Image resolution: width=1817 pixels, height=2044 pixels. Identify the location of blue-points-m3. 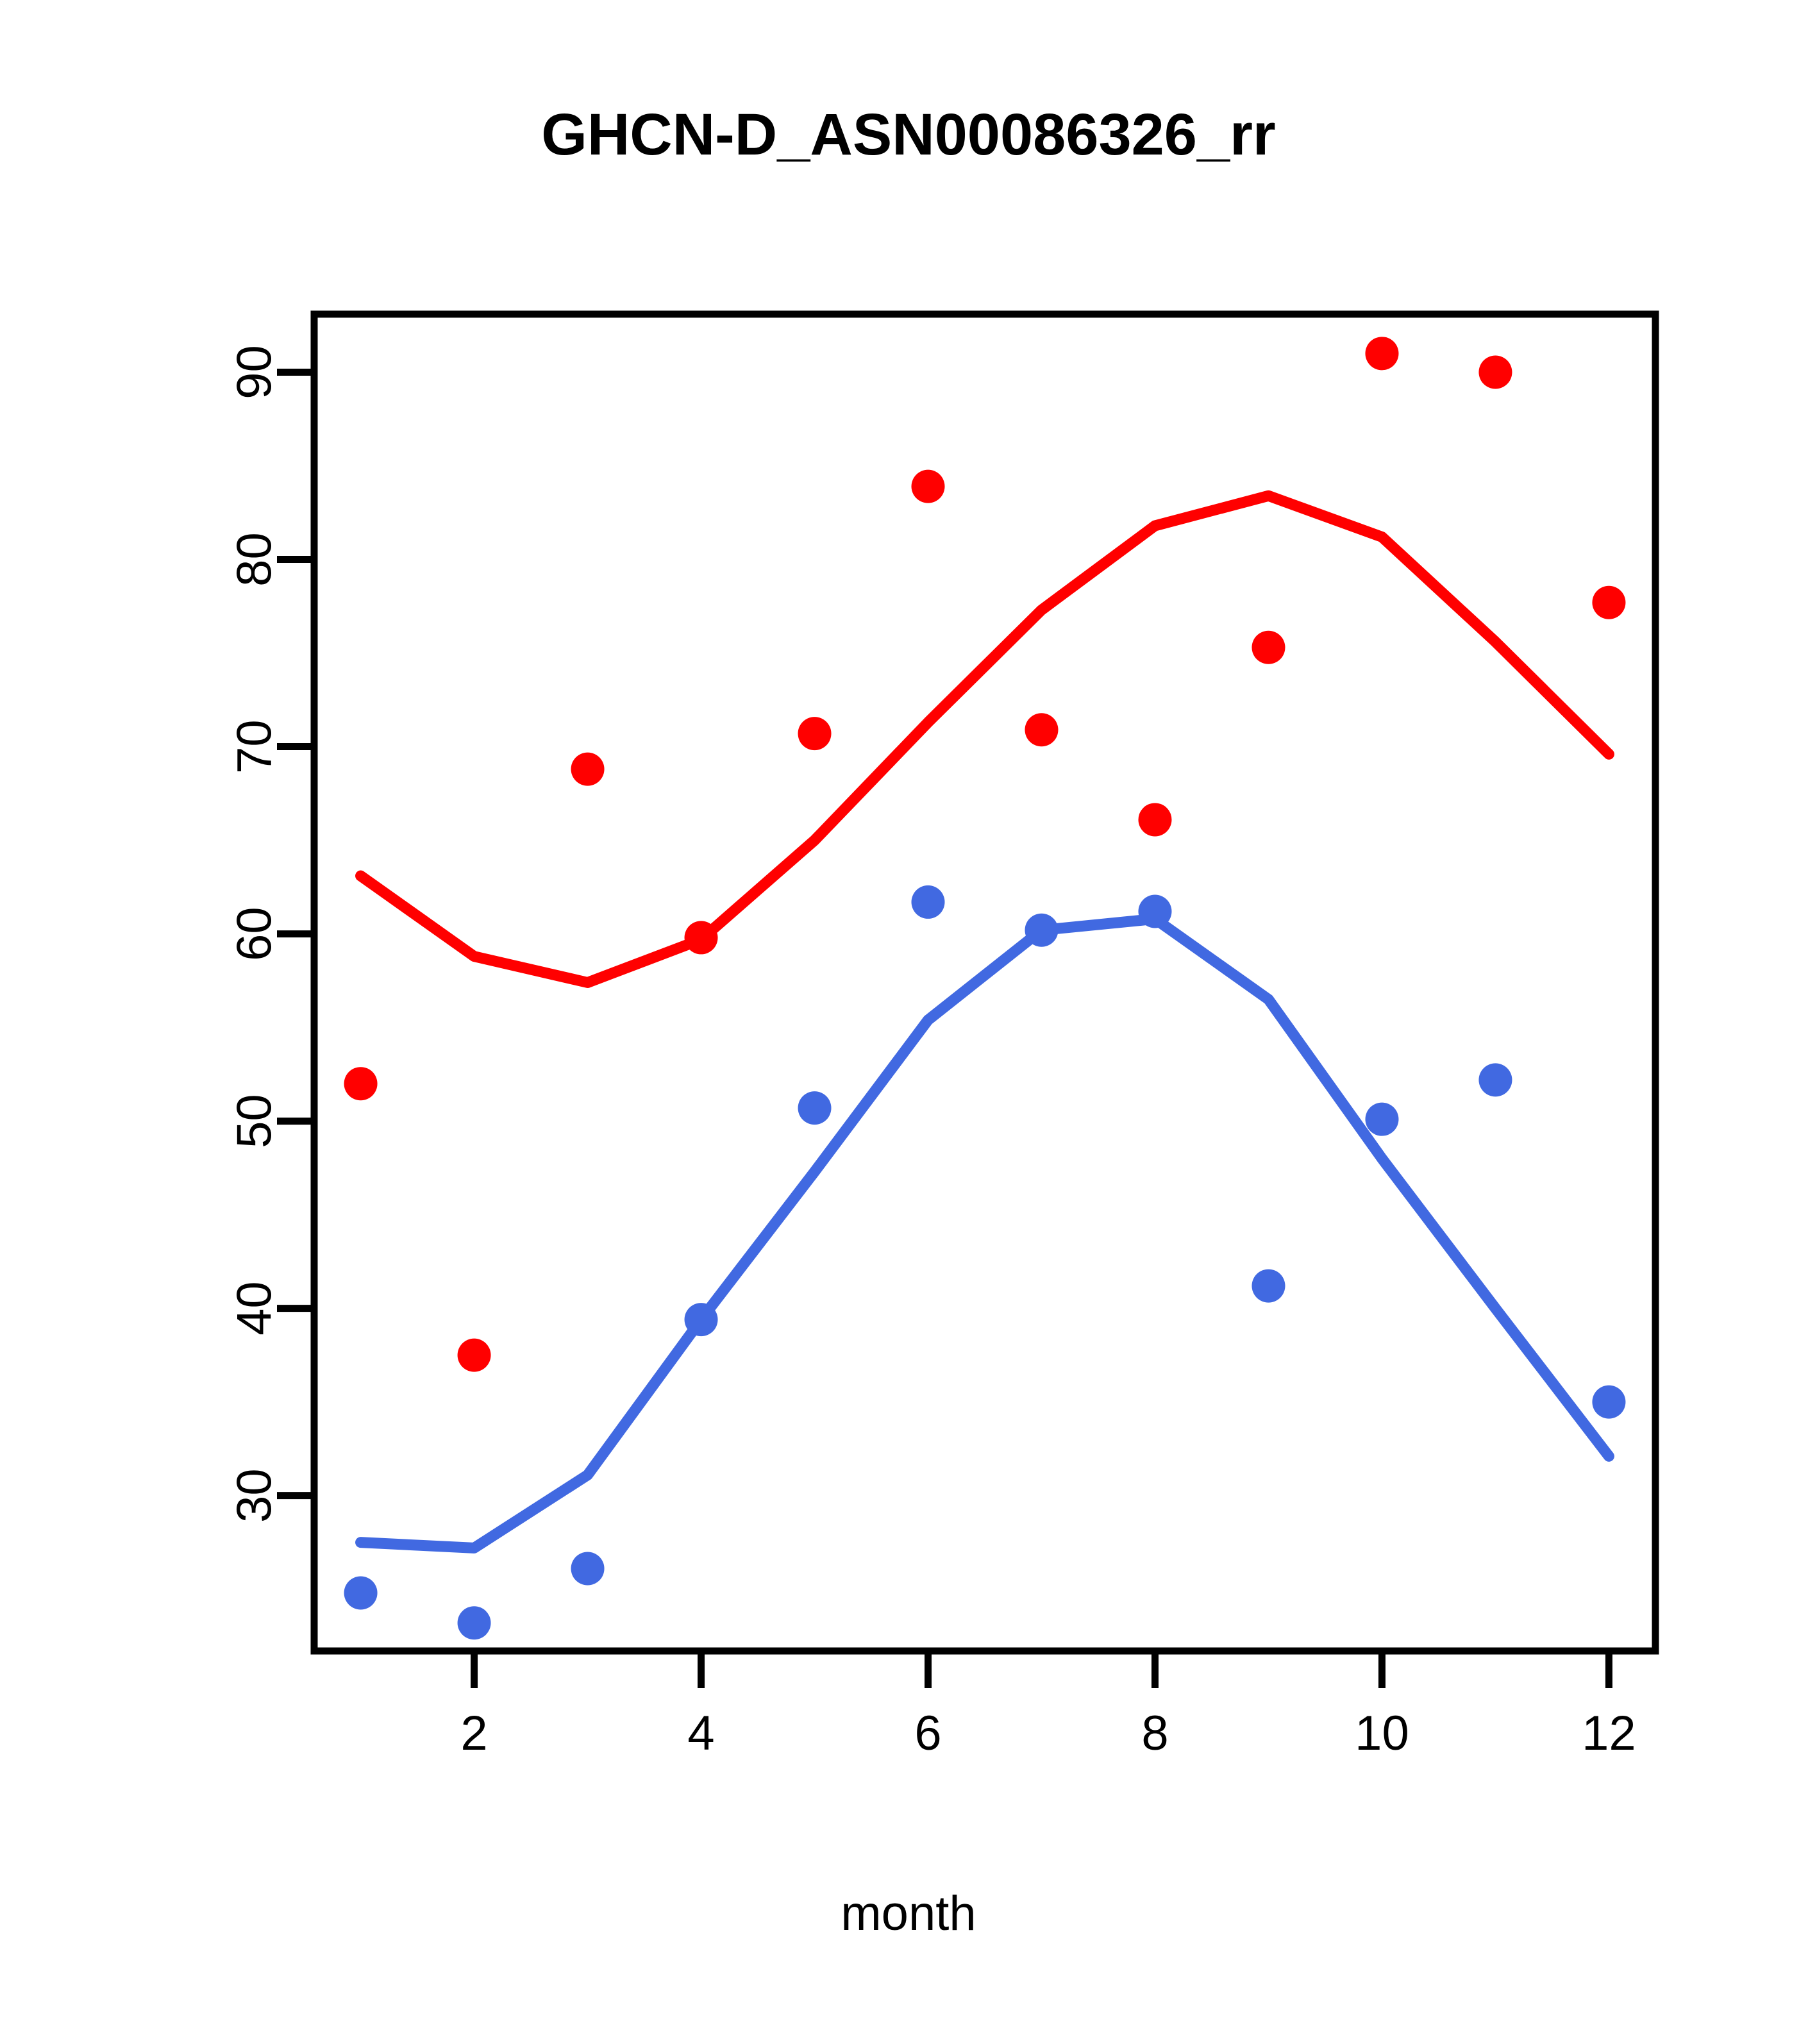
(588, 1569).